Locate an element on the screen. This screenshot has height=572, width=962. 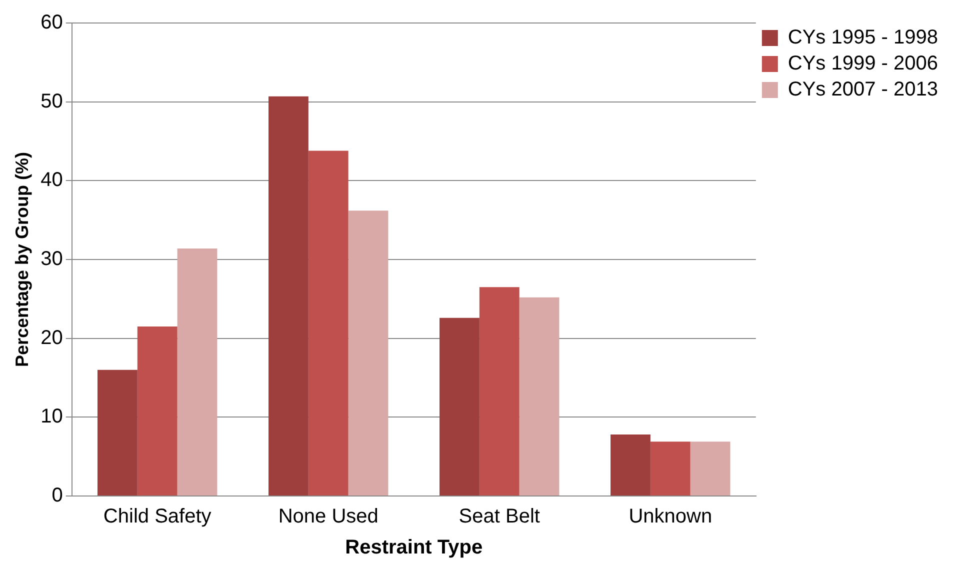
x-tick-label: None Used is located at coordinates (328, 517).